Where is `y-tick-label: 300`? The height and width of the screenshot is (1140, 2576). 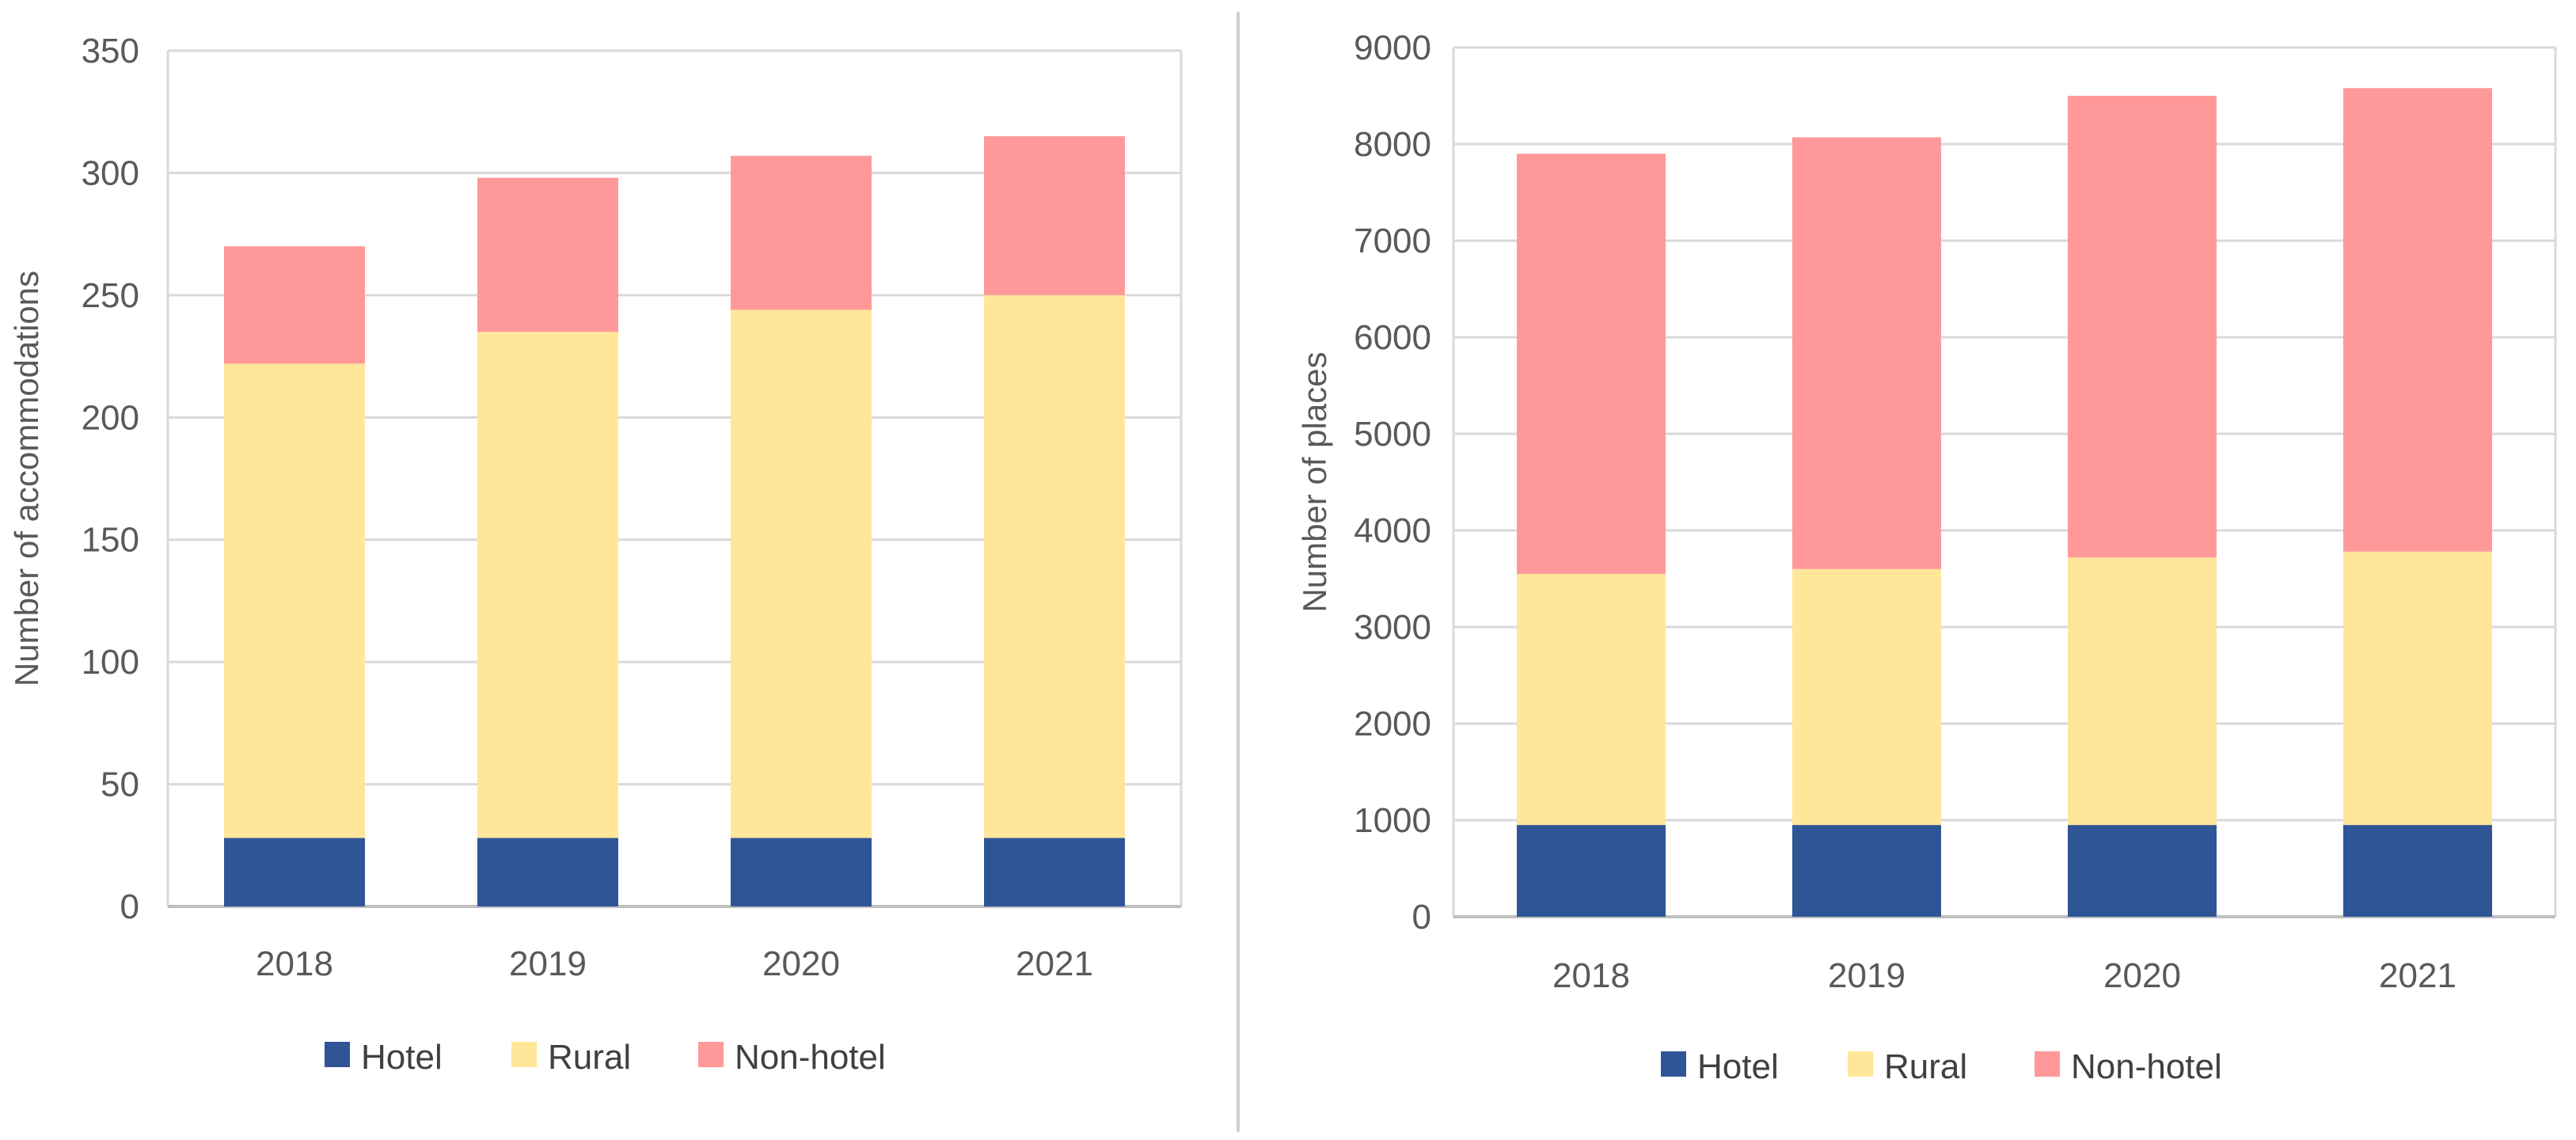
y-tick-label: 300 is located at coordinates (111, 173).